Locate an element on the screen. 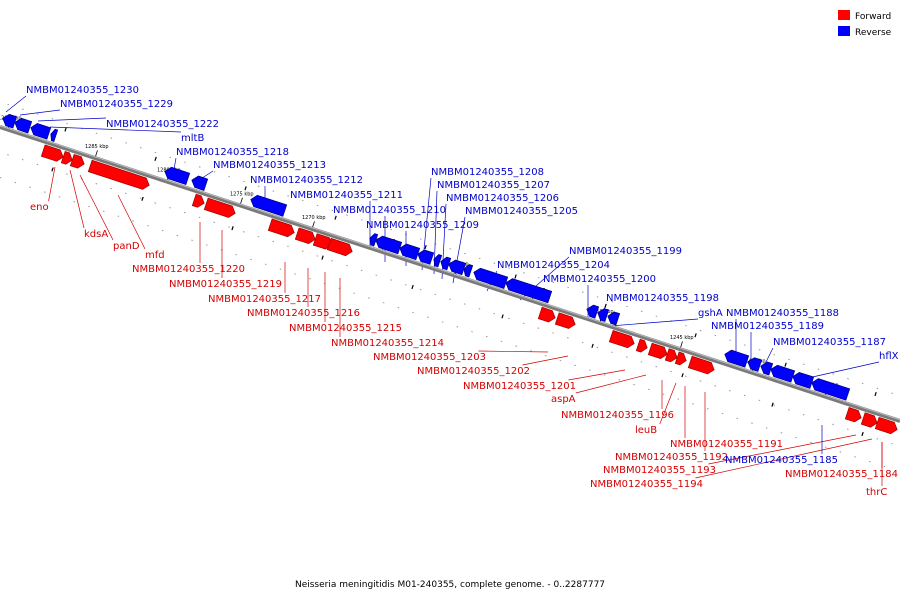 This screenshot has height=600, width=900. forward-gene-label: mfd is located at coordinates (155, 255).